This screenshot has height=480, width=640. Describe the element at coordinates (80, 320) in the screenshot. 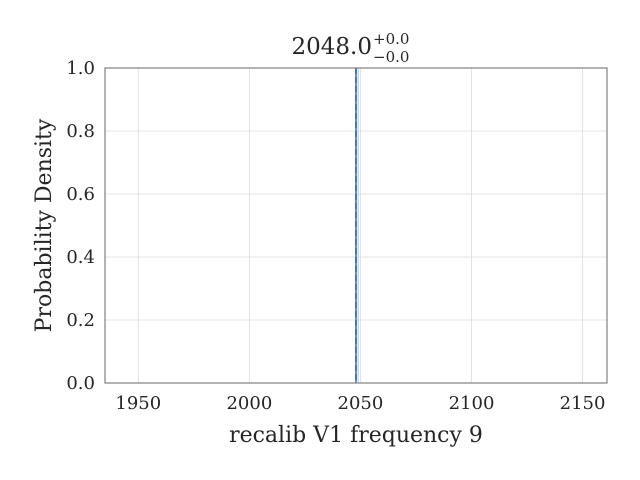

I see `y-tick-label: 0.2` at that location.